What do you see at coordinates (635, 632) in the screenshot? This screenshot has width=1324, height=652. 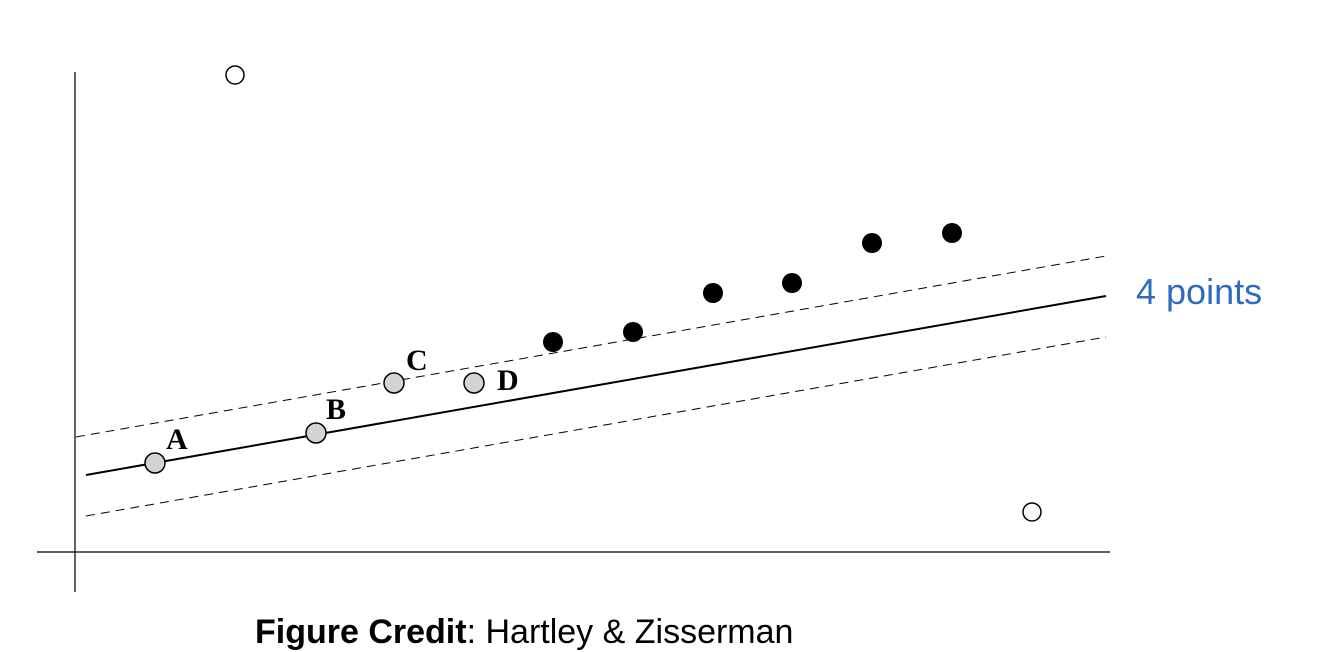 I see `credit-author: Hartley & Zisserman` at bounding box center [635, 632].